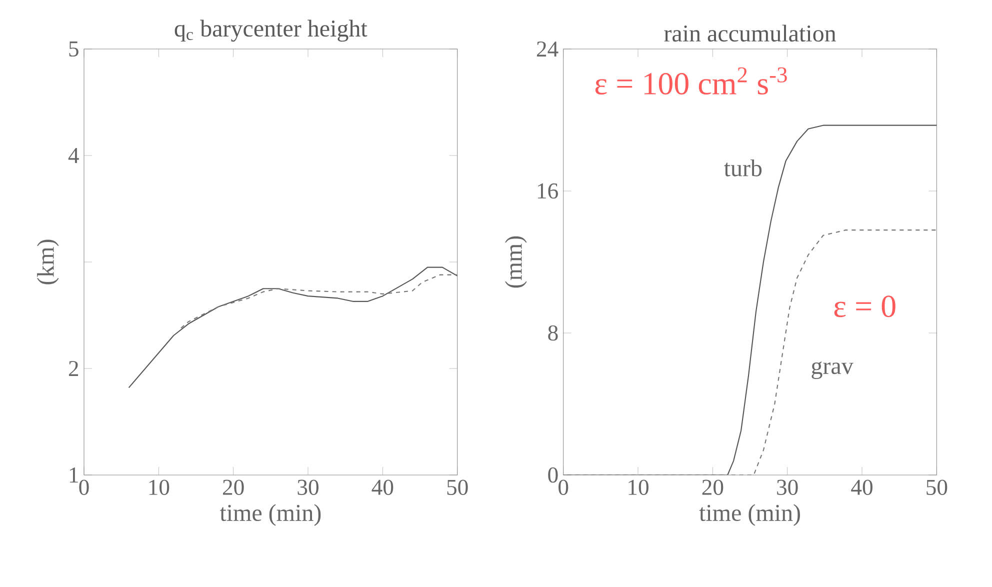  What do you see at coordinates (547, 49) in the screenshot?
I see `y-tick-label: 24` at bounding box center [547, 49].